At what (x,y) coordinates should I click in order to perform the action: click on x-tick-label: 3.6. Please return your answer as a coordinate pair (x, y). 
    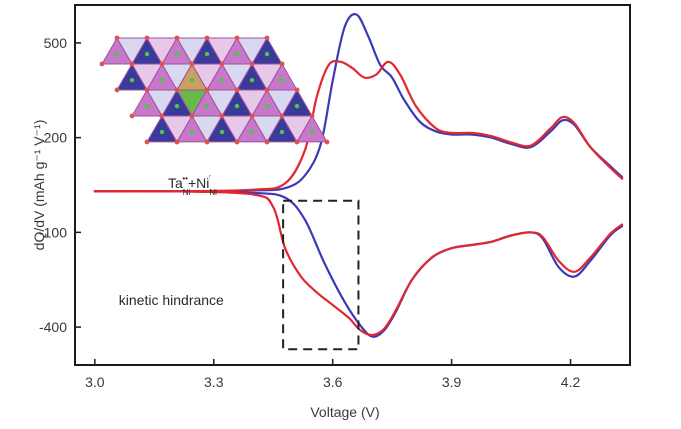
    Looking at the image, I should click on (333, 382).